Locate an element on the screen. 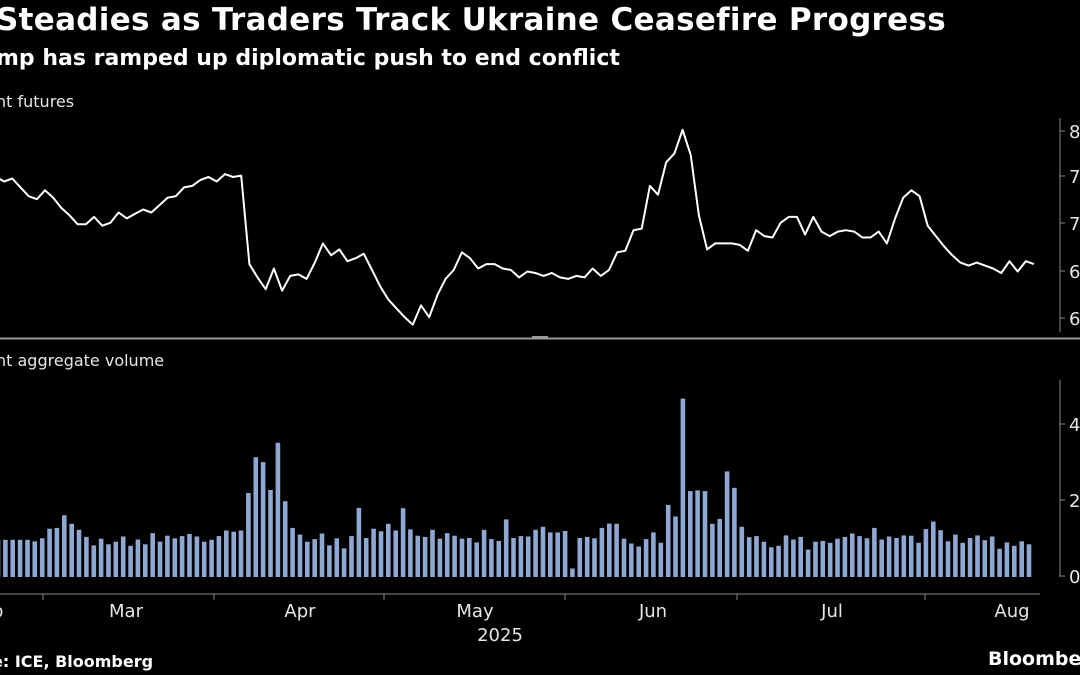 The height and width of the screenshot is (675, 1080). x-tick-label: b is located at coordinates (1, 611).